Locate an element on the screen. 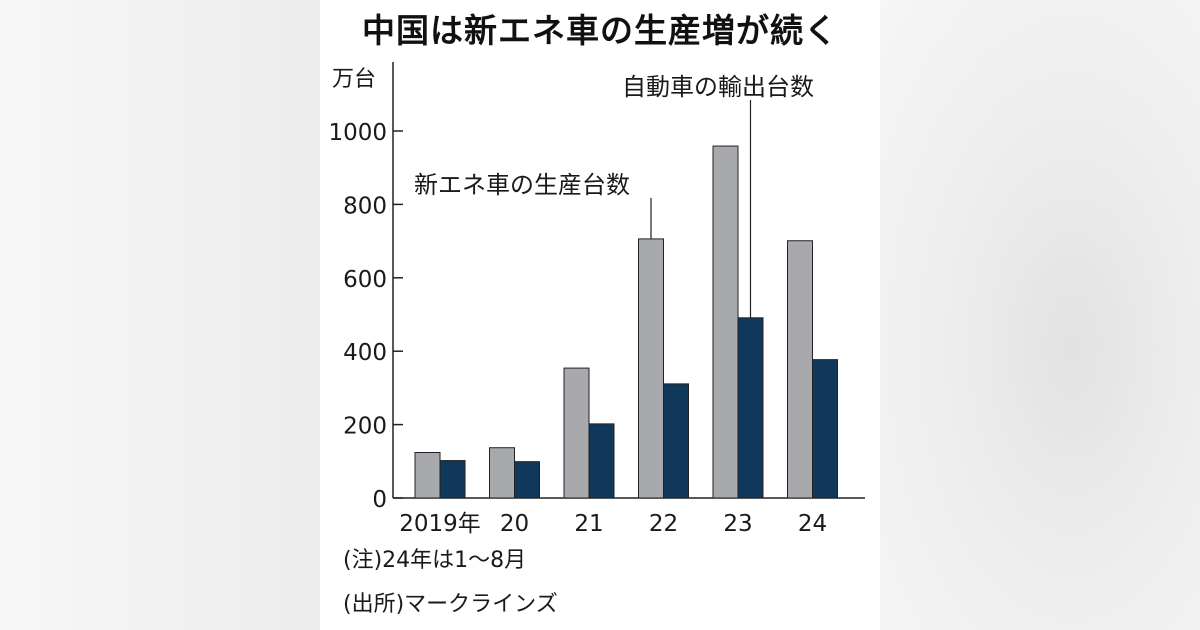 The height and width of the screenshot is (630, 1200). footnote: (注)24年は1〜8月 is located at coordinates (435, 560).